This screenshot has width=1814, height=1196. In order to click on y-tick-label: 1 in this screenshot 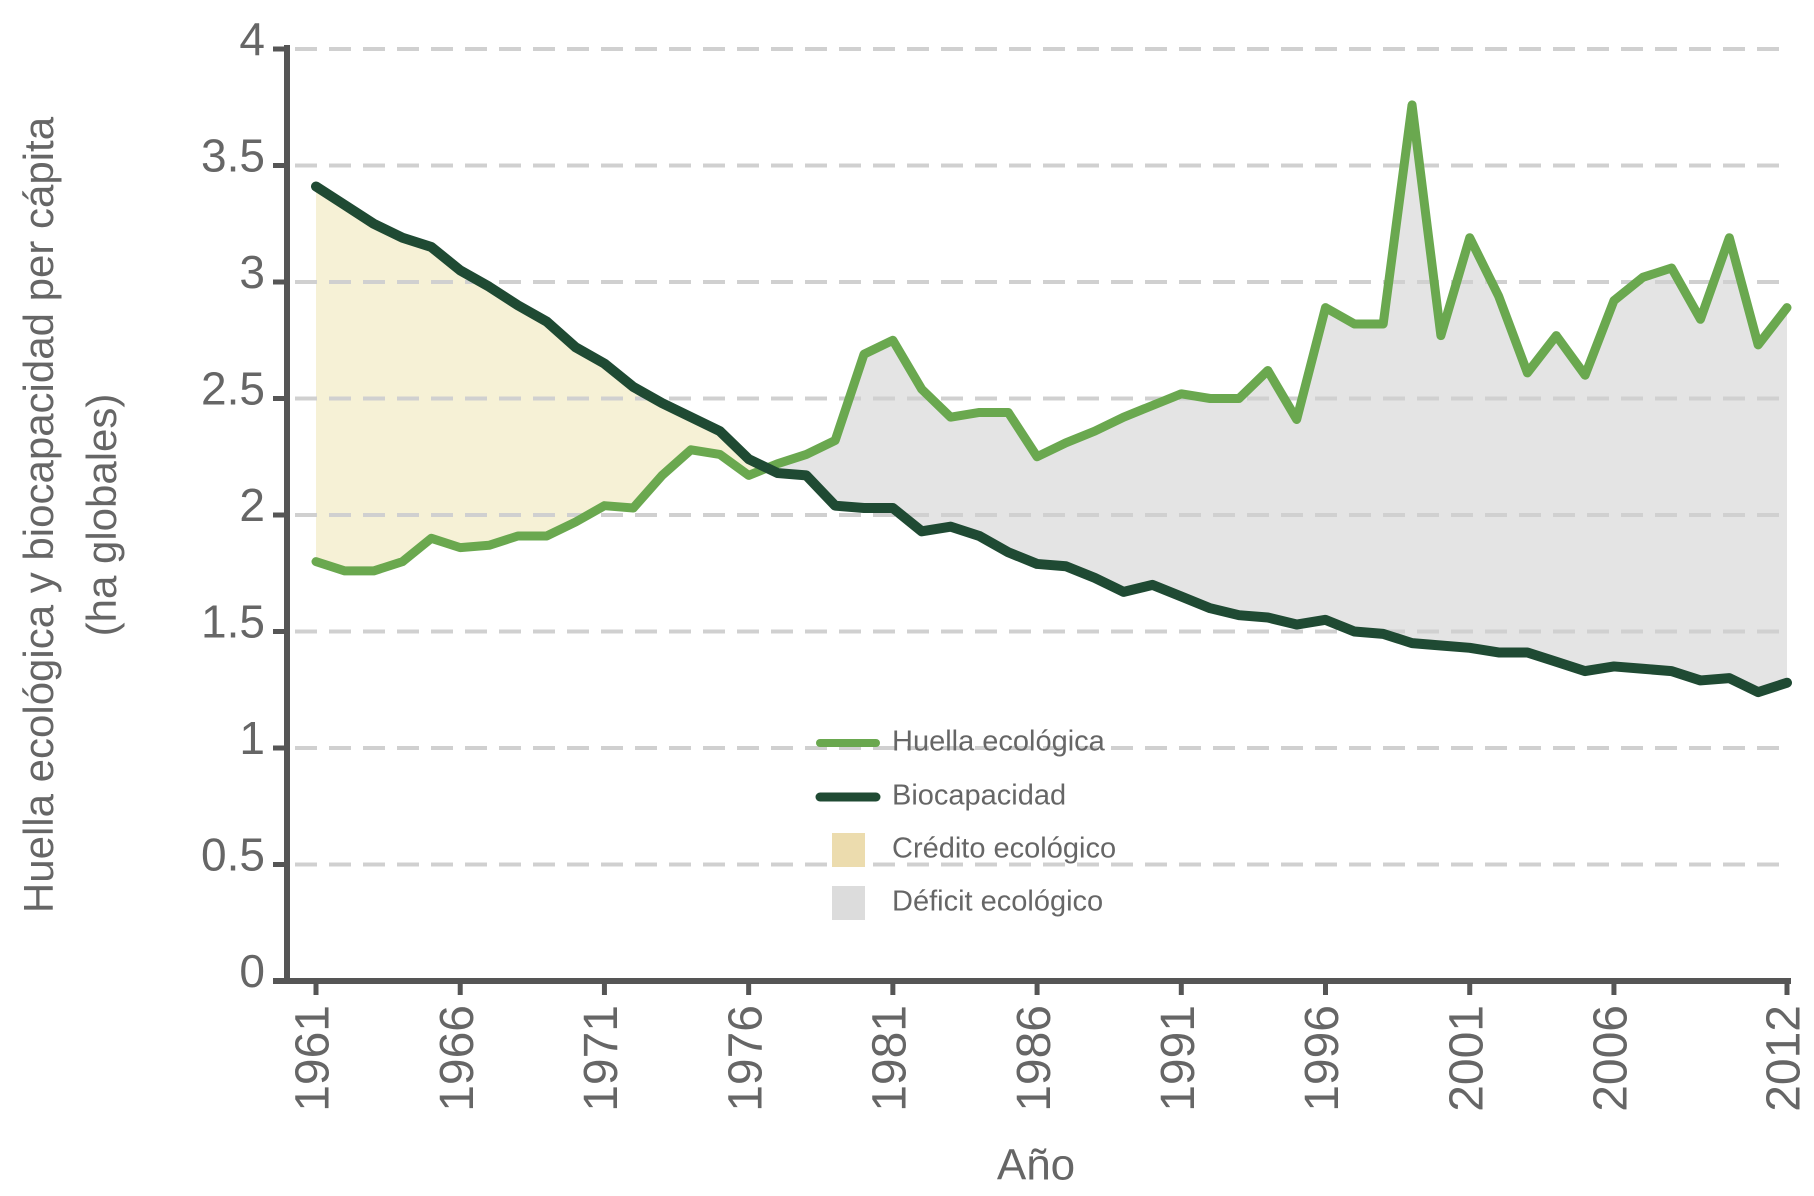, I will do `click(252, 738)`.